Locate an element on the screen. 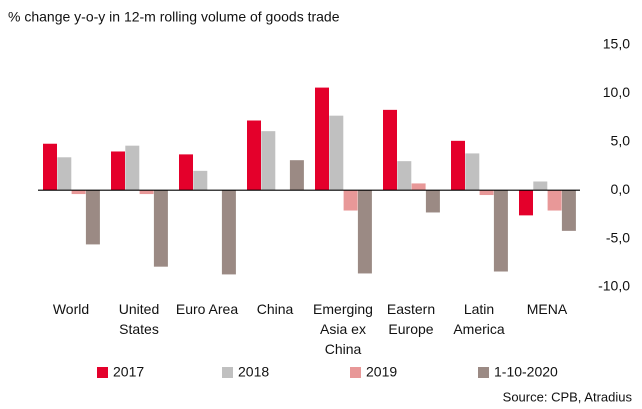  legend-label: 1-10-2020 is located at coordinates (526, 372).